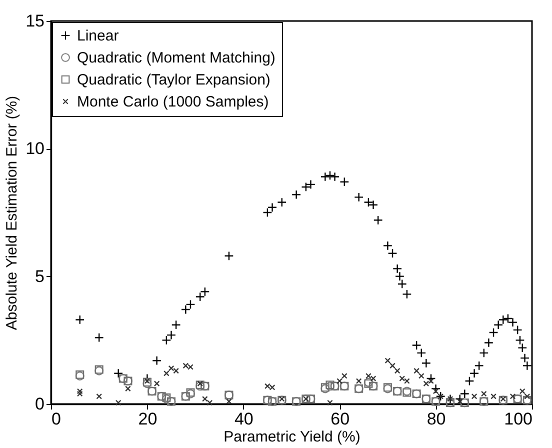 This screenshot has height=448, width=552. Describe the element at coordinates (35, 21) in the screenshot. I see `y-tick-label: 15` at that location.